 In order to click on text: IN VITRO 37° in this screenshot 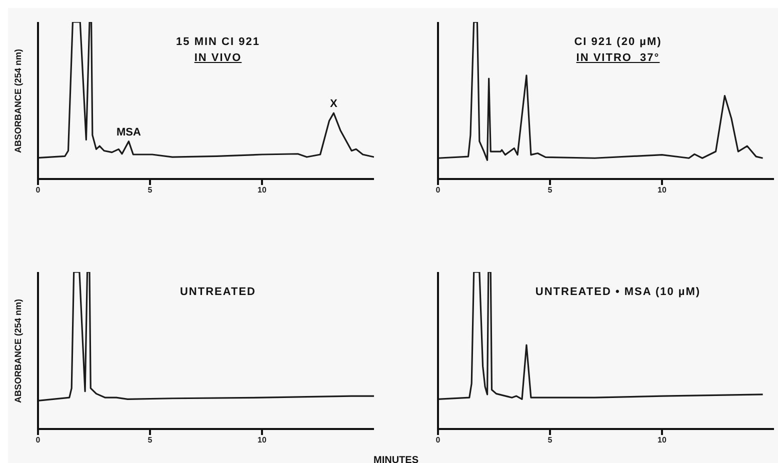, I will do `click(618, 58)`.